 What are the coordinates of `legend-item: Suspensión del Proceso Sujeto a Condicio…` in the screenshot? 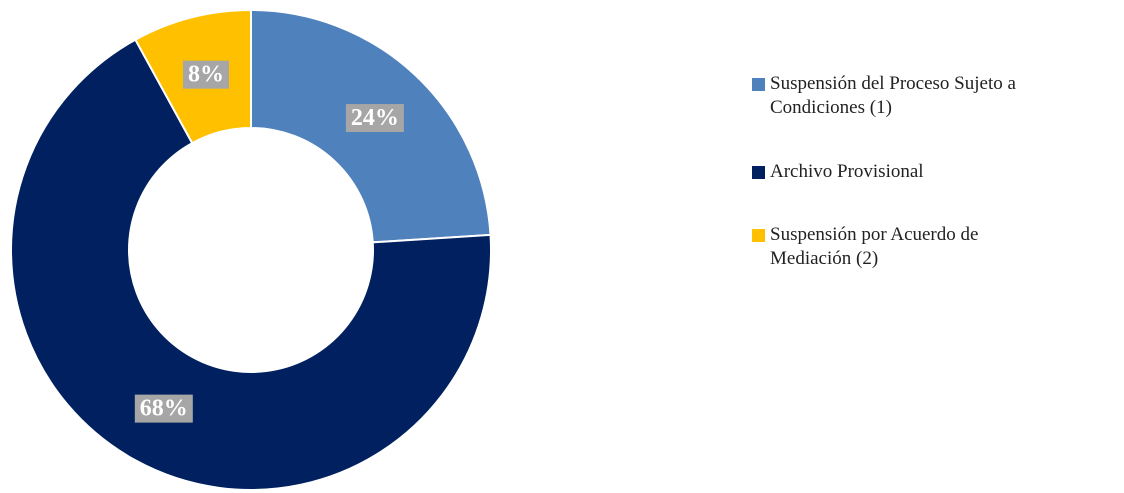 It's located at (932, 96).